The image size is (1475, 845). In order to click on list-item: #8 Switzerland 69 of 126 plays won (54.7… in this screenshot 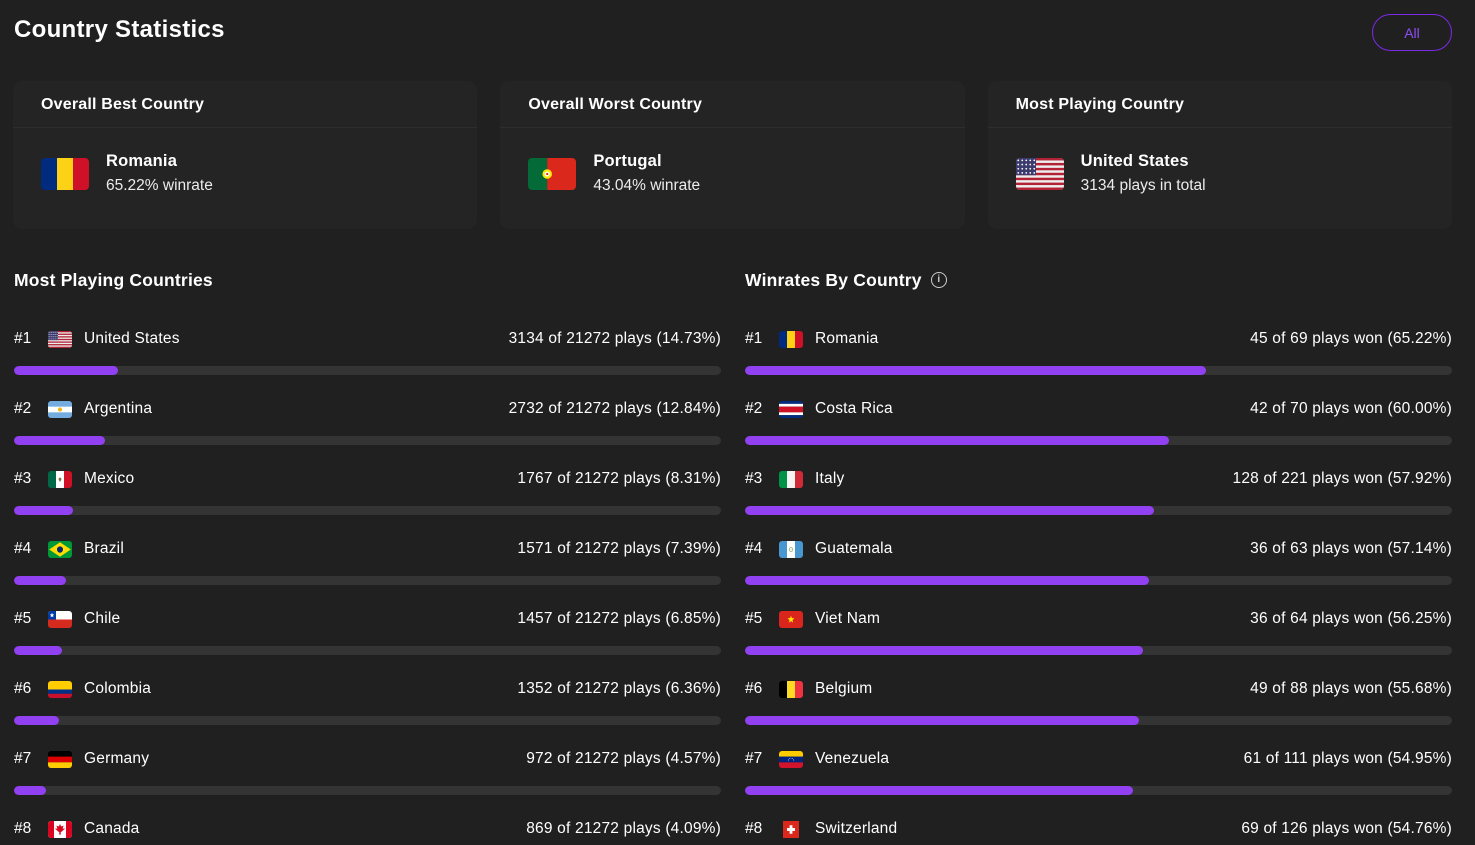, I will do `click(1098, 826)`.